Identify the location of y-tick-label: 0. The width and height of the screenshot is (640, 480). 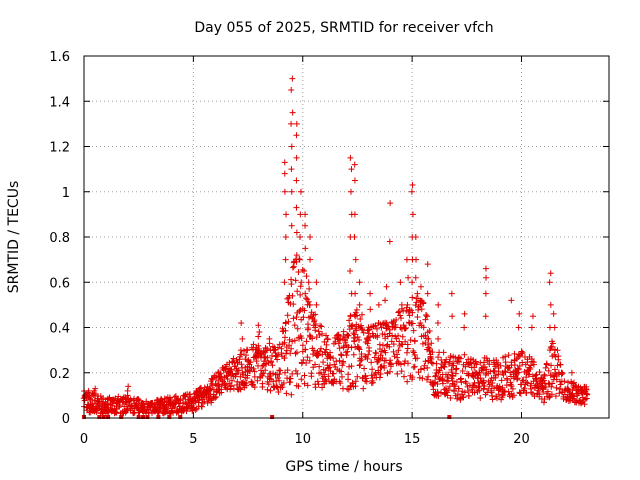
(66, 419).